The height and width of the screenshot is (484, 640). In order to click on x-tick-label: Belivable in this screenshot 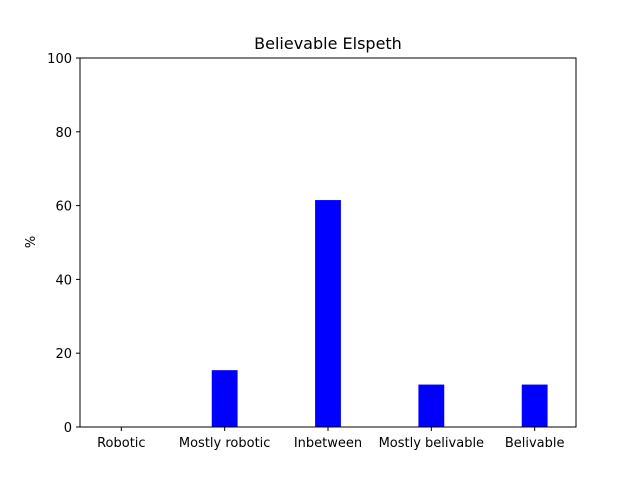, I will do `click(535, 443)`.